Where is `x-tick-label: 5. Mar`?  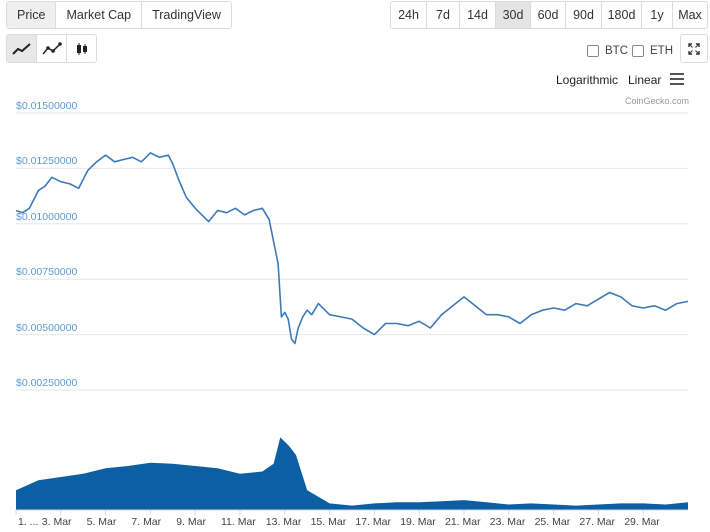 x-tick-label: 5. Mar is located at coordinates (101, 522).